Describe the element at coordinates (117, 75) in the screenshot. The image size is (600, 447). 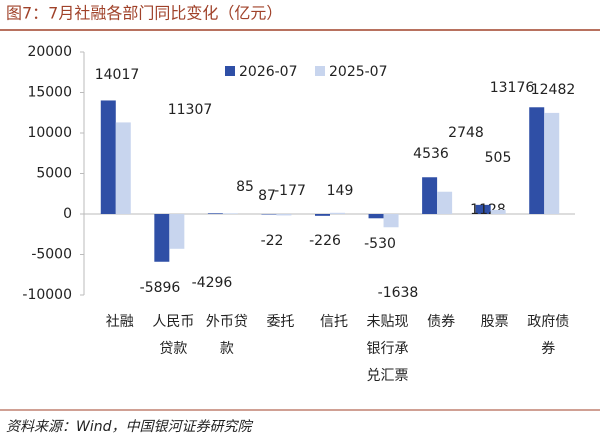
I see `value-label: 14017` at that location.